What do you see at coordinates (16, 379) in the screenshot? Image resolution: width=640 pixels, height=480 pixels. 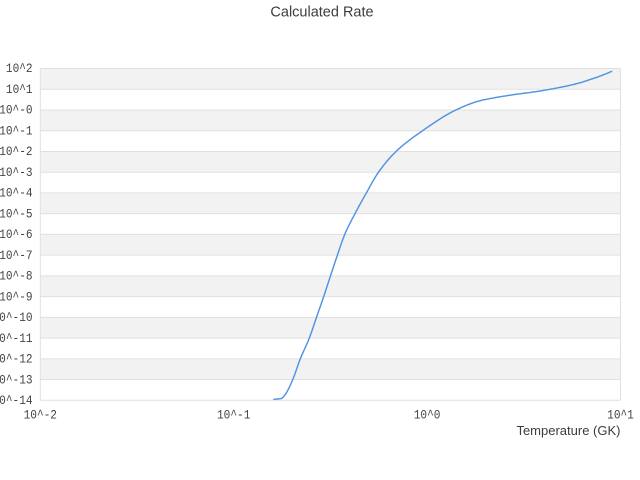 I see `svg-text: 10^-13` at bounding box center [16, 379].